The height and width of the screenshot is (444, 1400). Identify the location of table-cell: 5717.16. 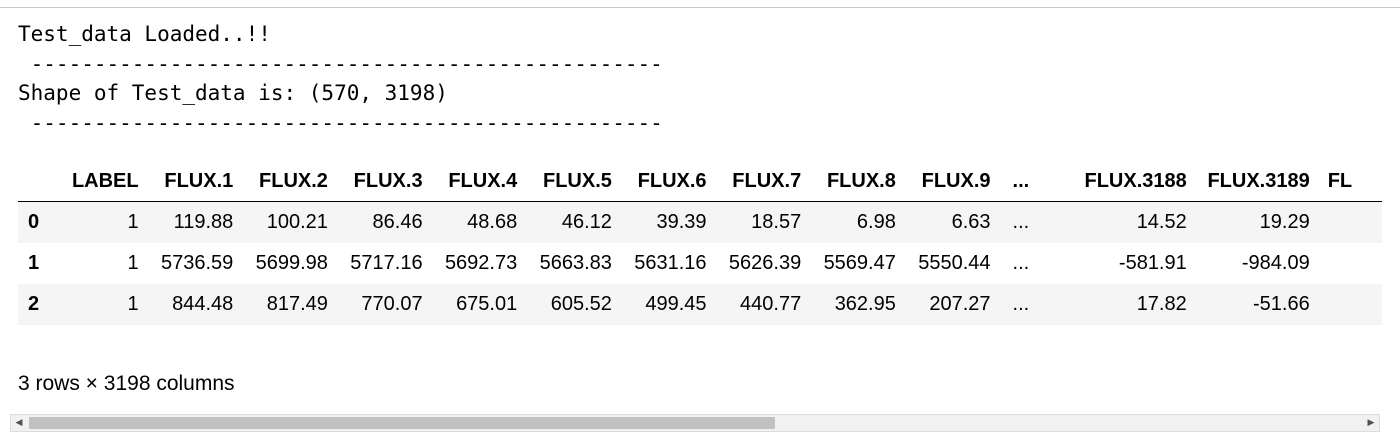
(386, 263).